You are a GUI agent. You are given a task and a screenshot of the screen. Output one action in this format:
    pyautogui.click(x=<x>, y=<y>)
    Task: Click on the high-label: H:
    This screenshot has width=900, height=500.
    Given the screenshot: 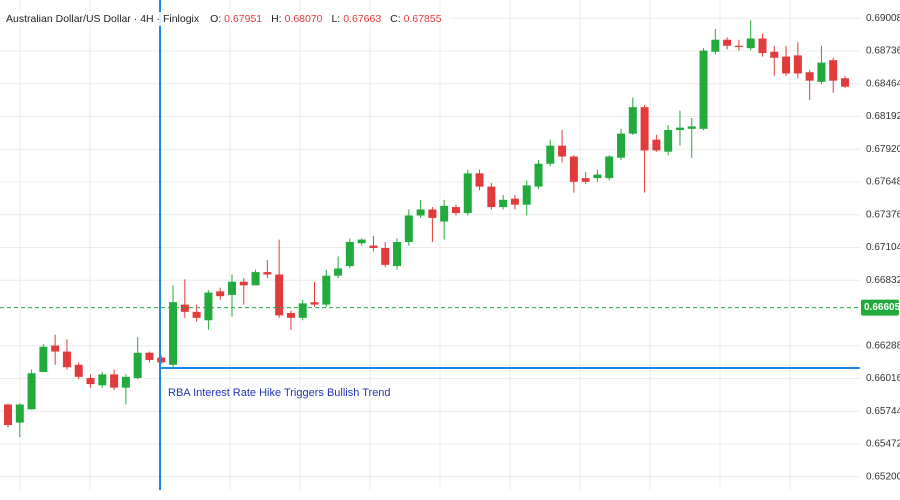 What is the action you would take?
    pyautogui.click(x=276, y=19)
    